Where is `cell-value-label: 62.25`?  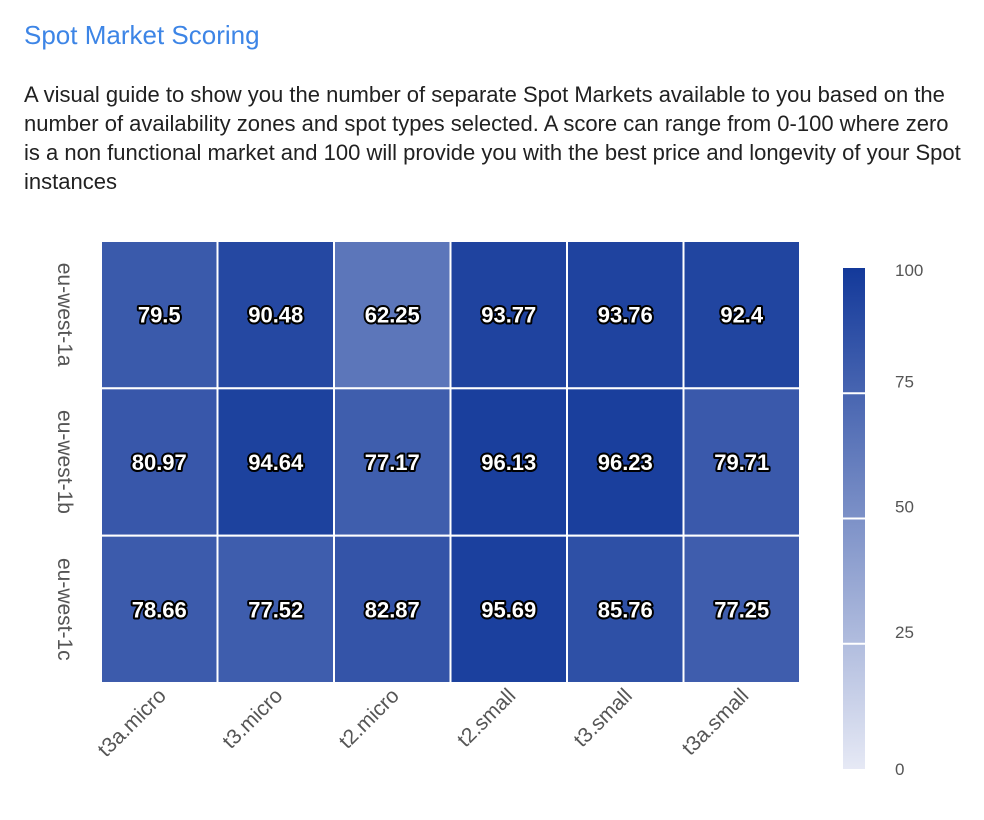
cell-value-label: 62.25 is located at coordinates (392, 315).